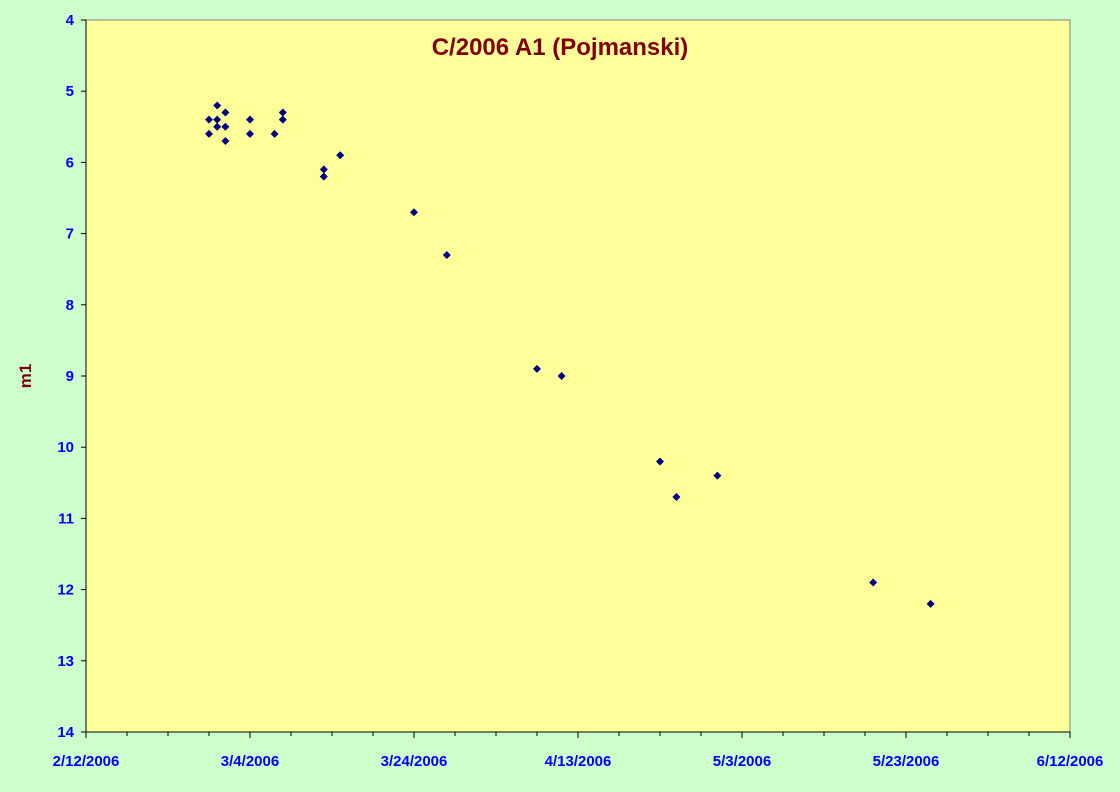  Describe the element at coordinates (65, 590) in the screenshot. I see `y-tick-label: 12` at that location.